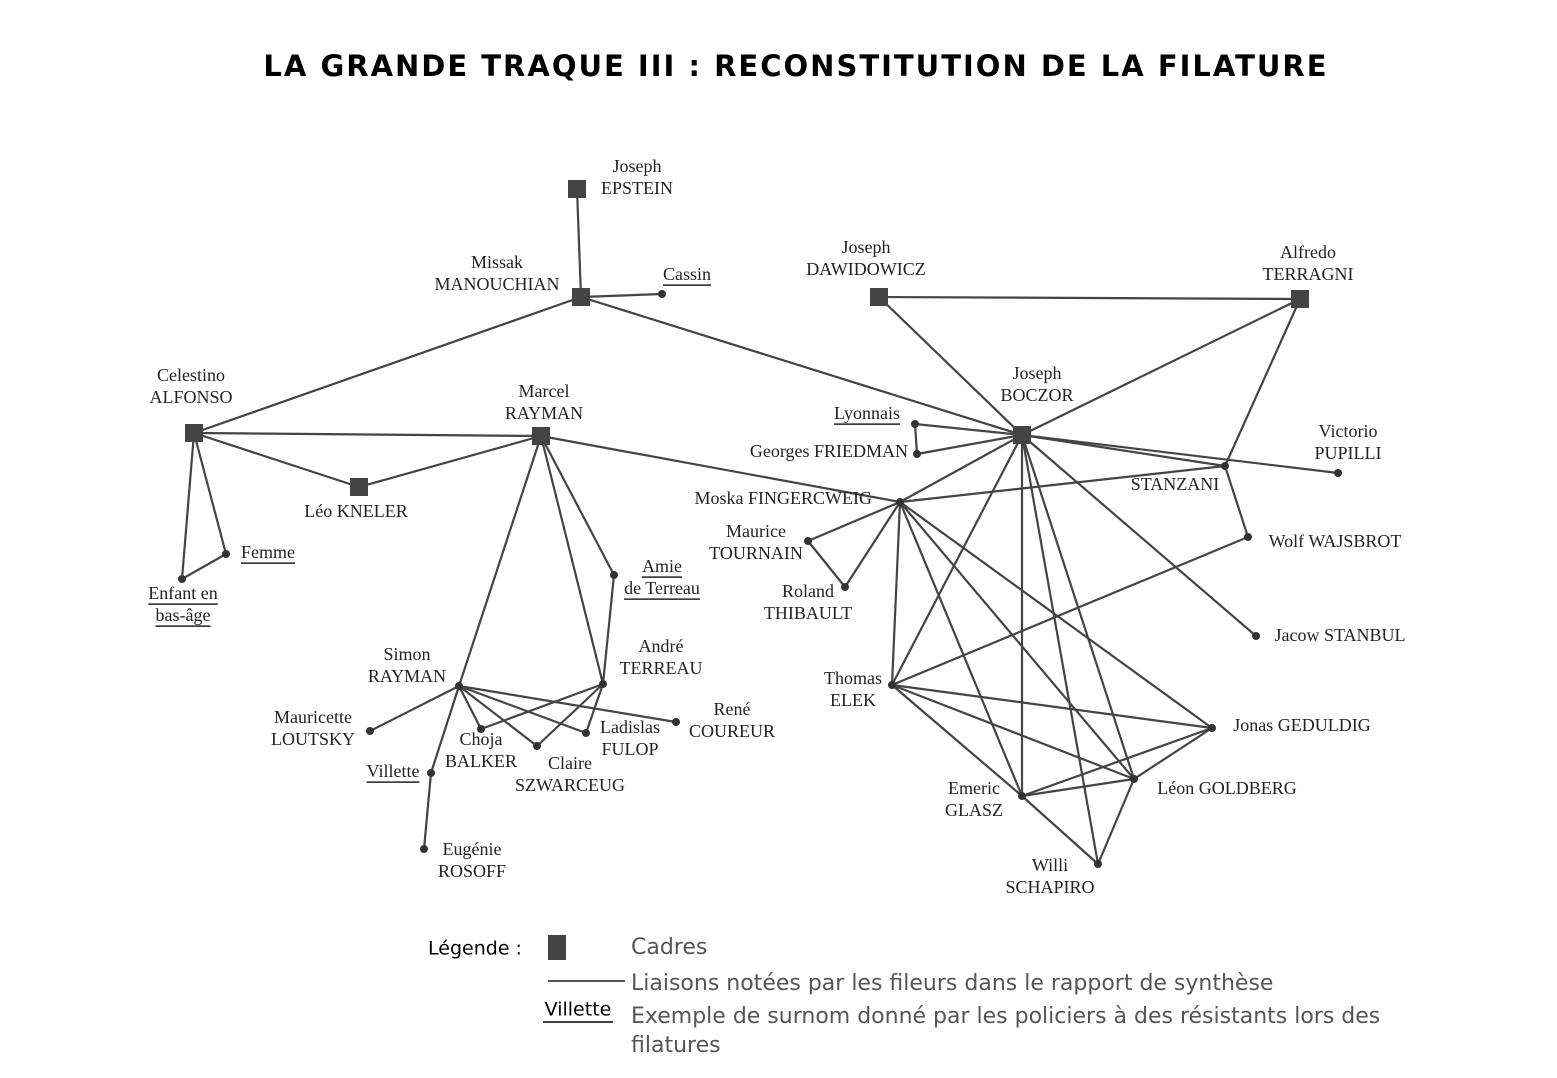  Describe the element at coordinates (1335, 541) in the screenshot. I see `node-label: Wolf WAJSBROT` at that location.